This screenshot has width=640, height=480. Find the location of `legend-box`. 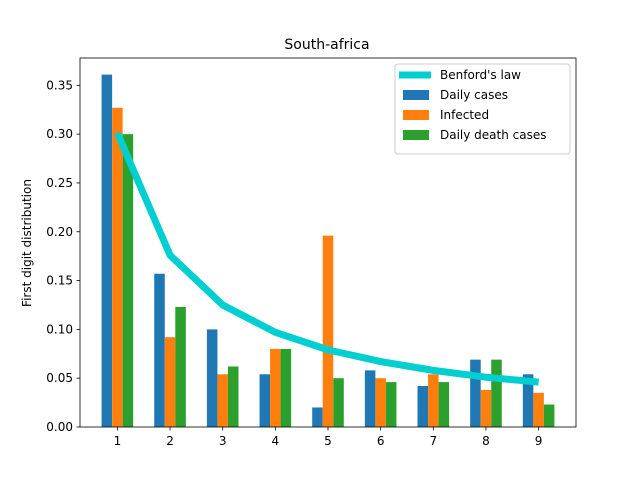

legend-box is located at coordinates (482, 109).